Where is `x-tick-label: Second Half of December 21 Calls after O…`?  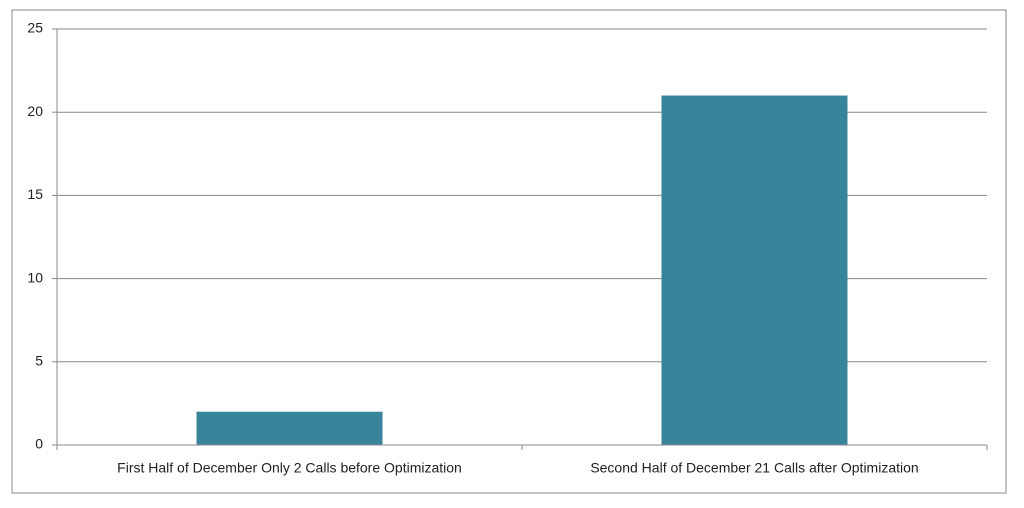 x-tick-label: Second Half of December 21 Calls after O… is located at coordinates (754, 468).